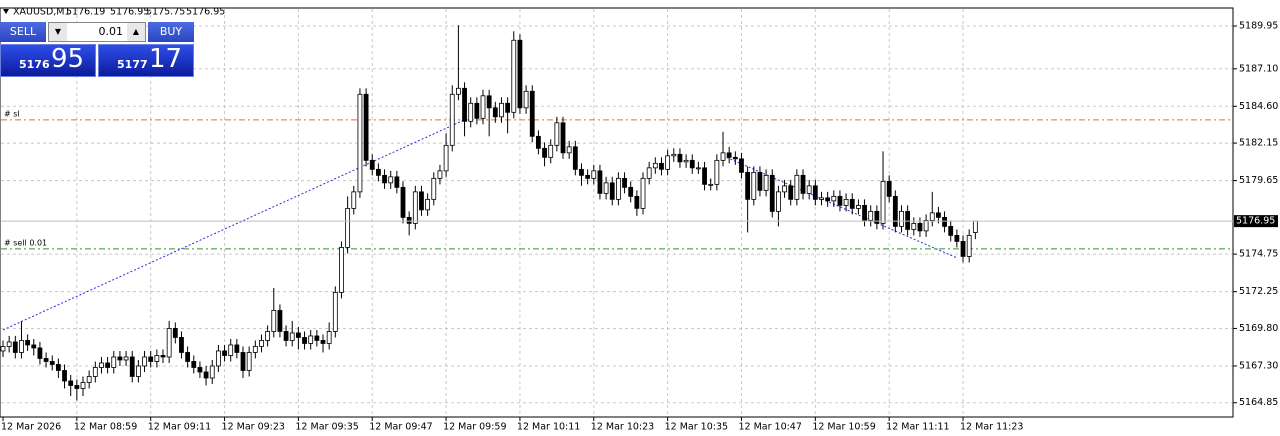  Describe the element at coordinates (97, 32) in the screenshot. I see `volume-box: ▼ 0.01 ▲` at that location.